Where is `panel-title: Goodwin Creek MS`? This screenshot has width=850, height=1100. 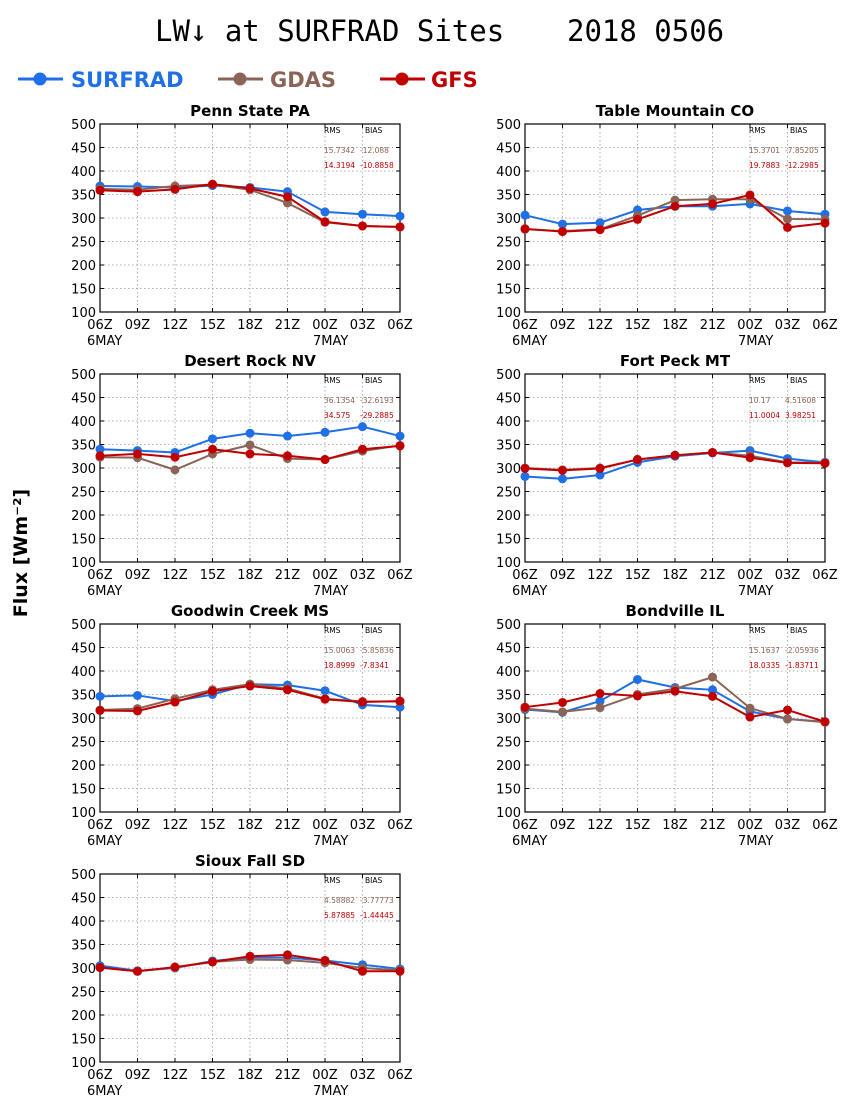
panel-title: Goodwin Creek MS is located at coordinates (250, 611).